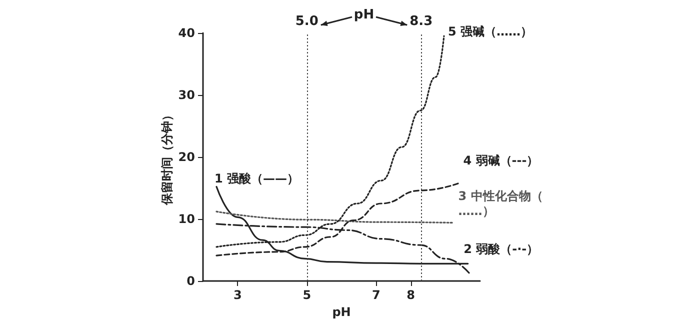 The width and height of the screenshot is (680, 326). I want to click on y-tick-label: 0, so click(190, 281).